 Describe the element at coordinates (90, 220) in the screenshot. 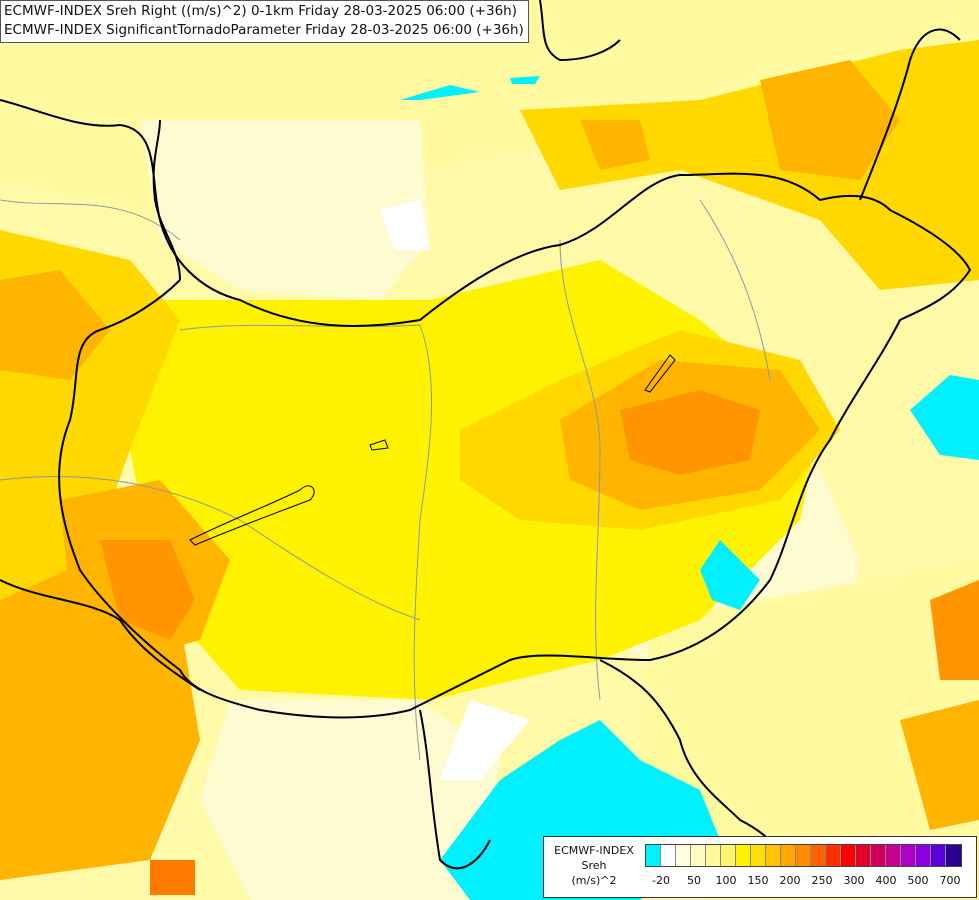

I see `river-west` at that location.